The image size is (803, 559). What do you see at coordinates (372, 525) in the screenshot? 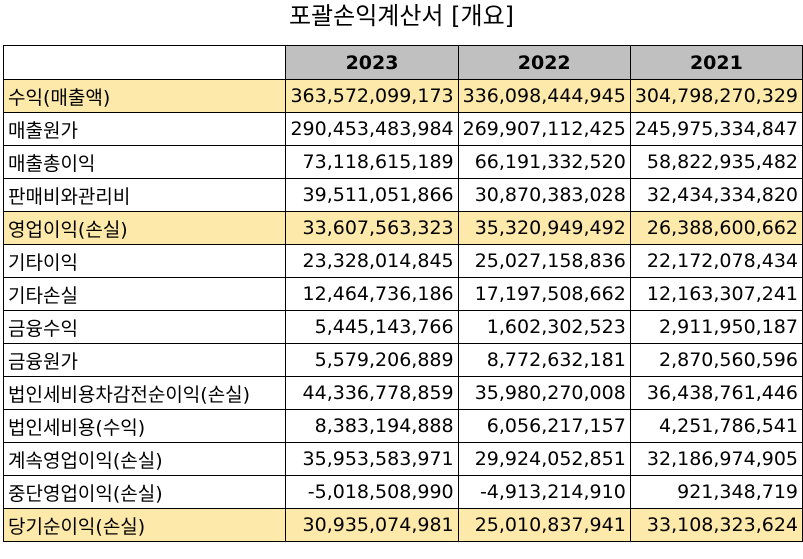
I see `value-cell-2023: 30,935,074,981` at bounding box center [372, 525].